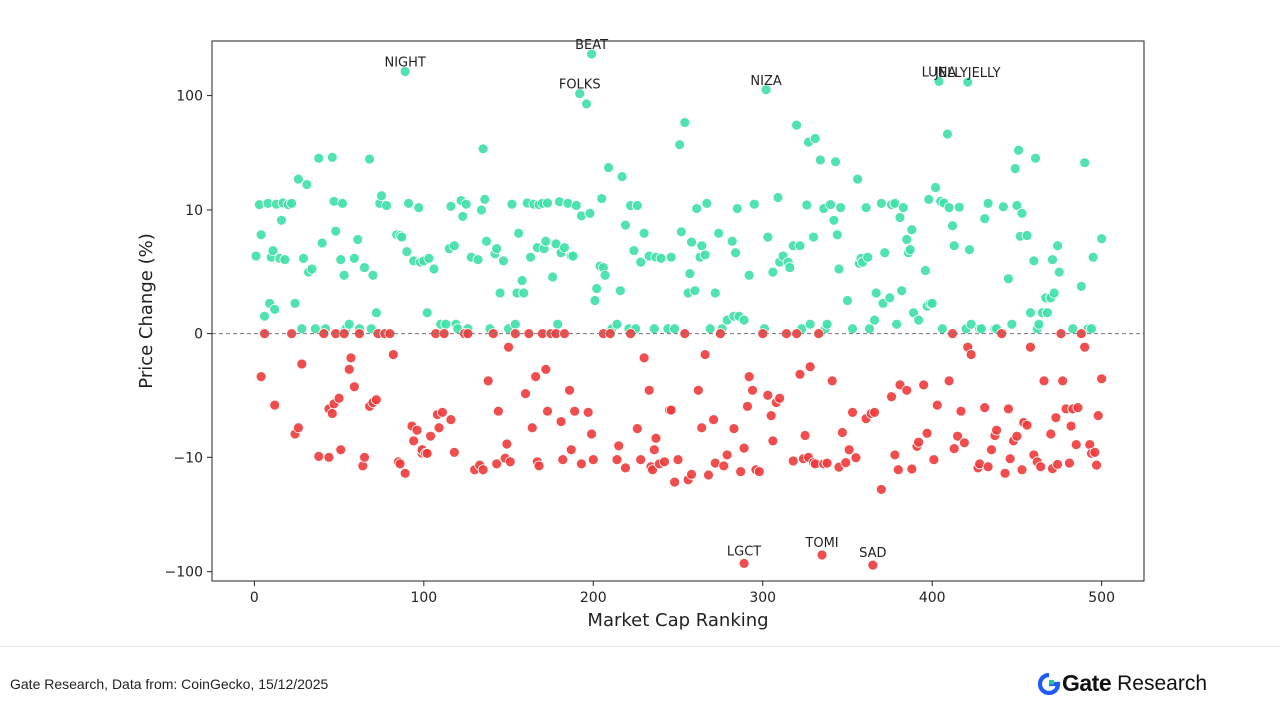  I want to click on point-label: LUNA, so click(939, 72).